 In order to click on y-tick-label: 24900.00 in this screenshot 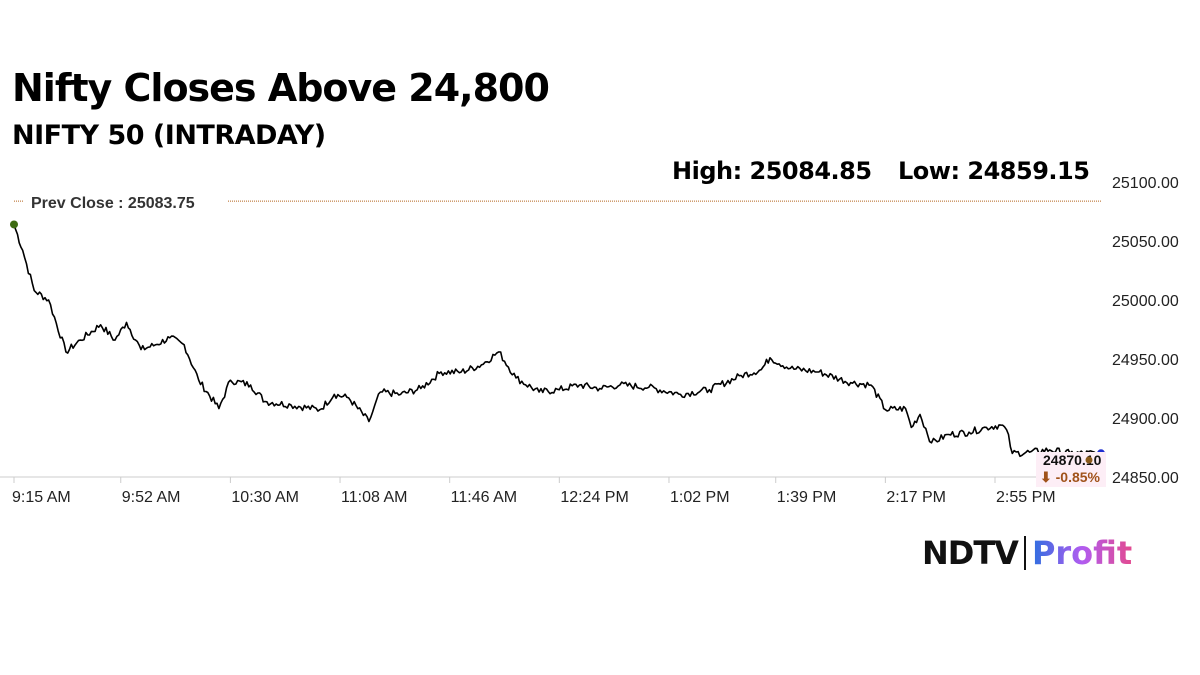, I will do `click(1145, 419)`.